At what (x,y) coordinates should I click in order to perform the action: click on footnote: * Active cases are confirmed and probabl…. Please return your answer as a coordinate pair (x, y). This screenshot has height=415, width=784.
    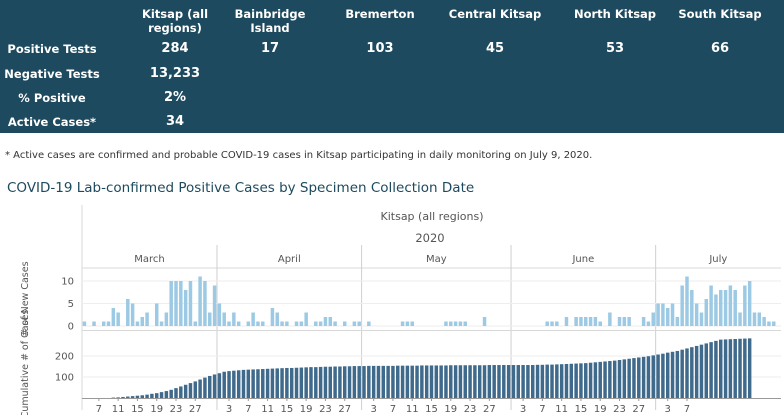
    Looking at the image, I should click on (299, 155).